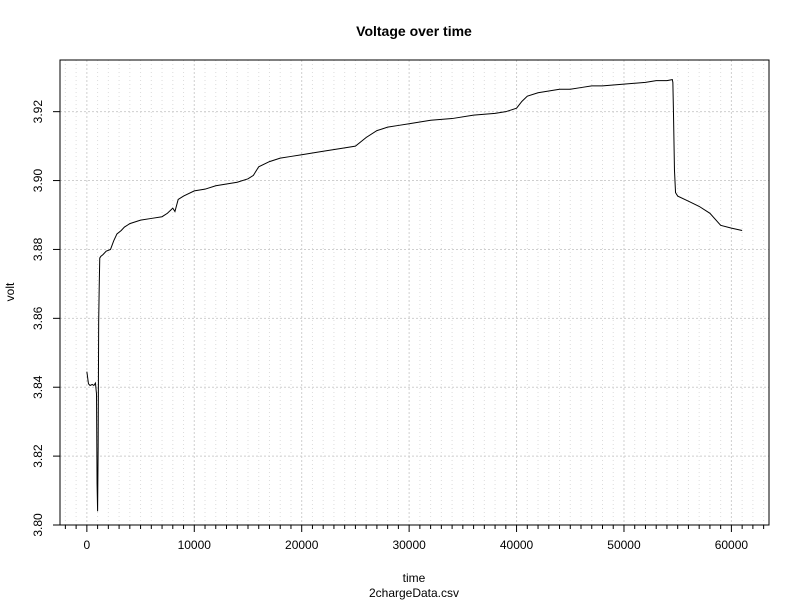 This screenshot has width=800, height=600. Describe the element at coordinates (38, 456) in the screenshot. I see `y-tick-label: 3.82` at that location.